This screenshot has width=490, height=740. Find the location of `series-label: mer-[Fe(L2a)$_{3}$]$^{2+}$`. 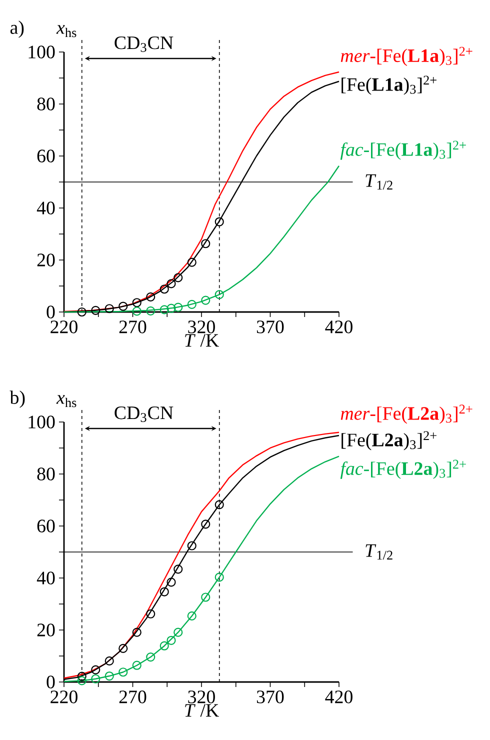

series-label: mer-[Fe(L2a)$_{3}$]$^{2+}$ is located at coordinates (406, 414).